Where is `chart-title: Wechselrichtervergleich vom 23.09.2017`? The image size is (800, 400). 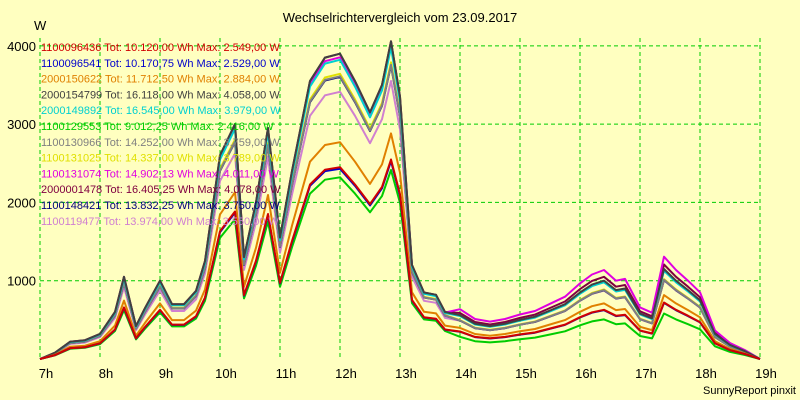
chart-title: Wechselrichtervergleich vom 23.09.2017 is located at coordinates (400, 17).